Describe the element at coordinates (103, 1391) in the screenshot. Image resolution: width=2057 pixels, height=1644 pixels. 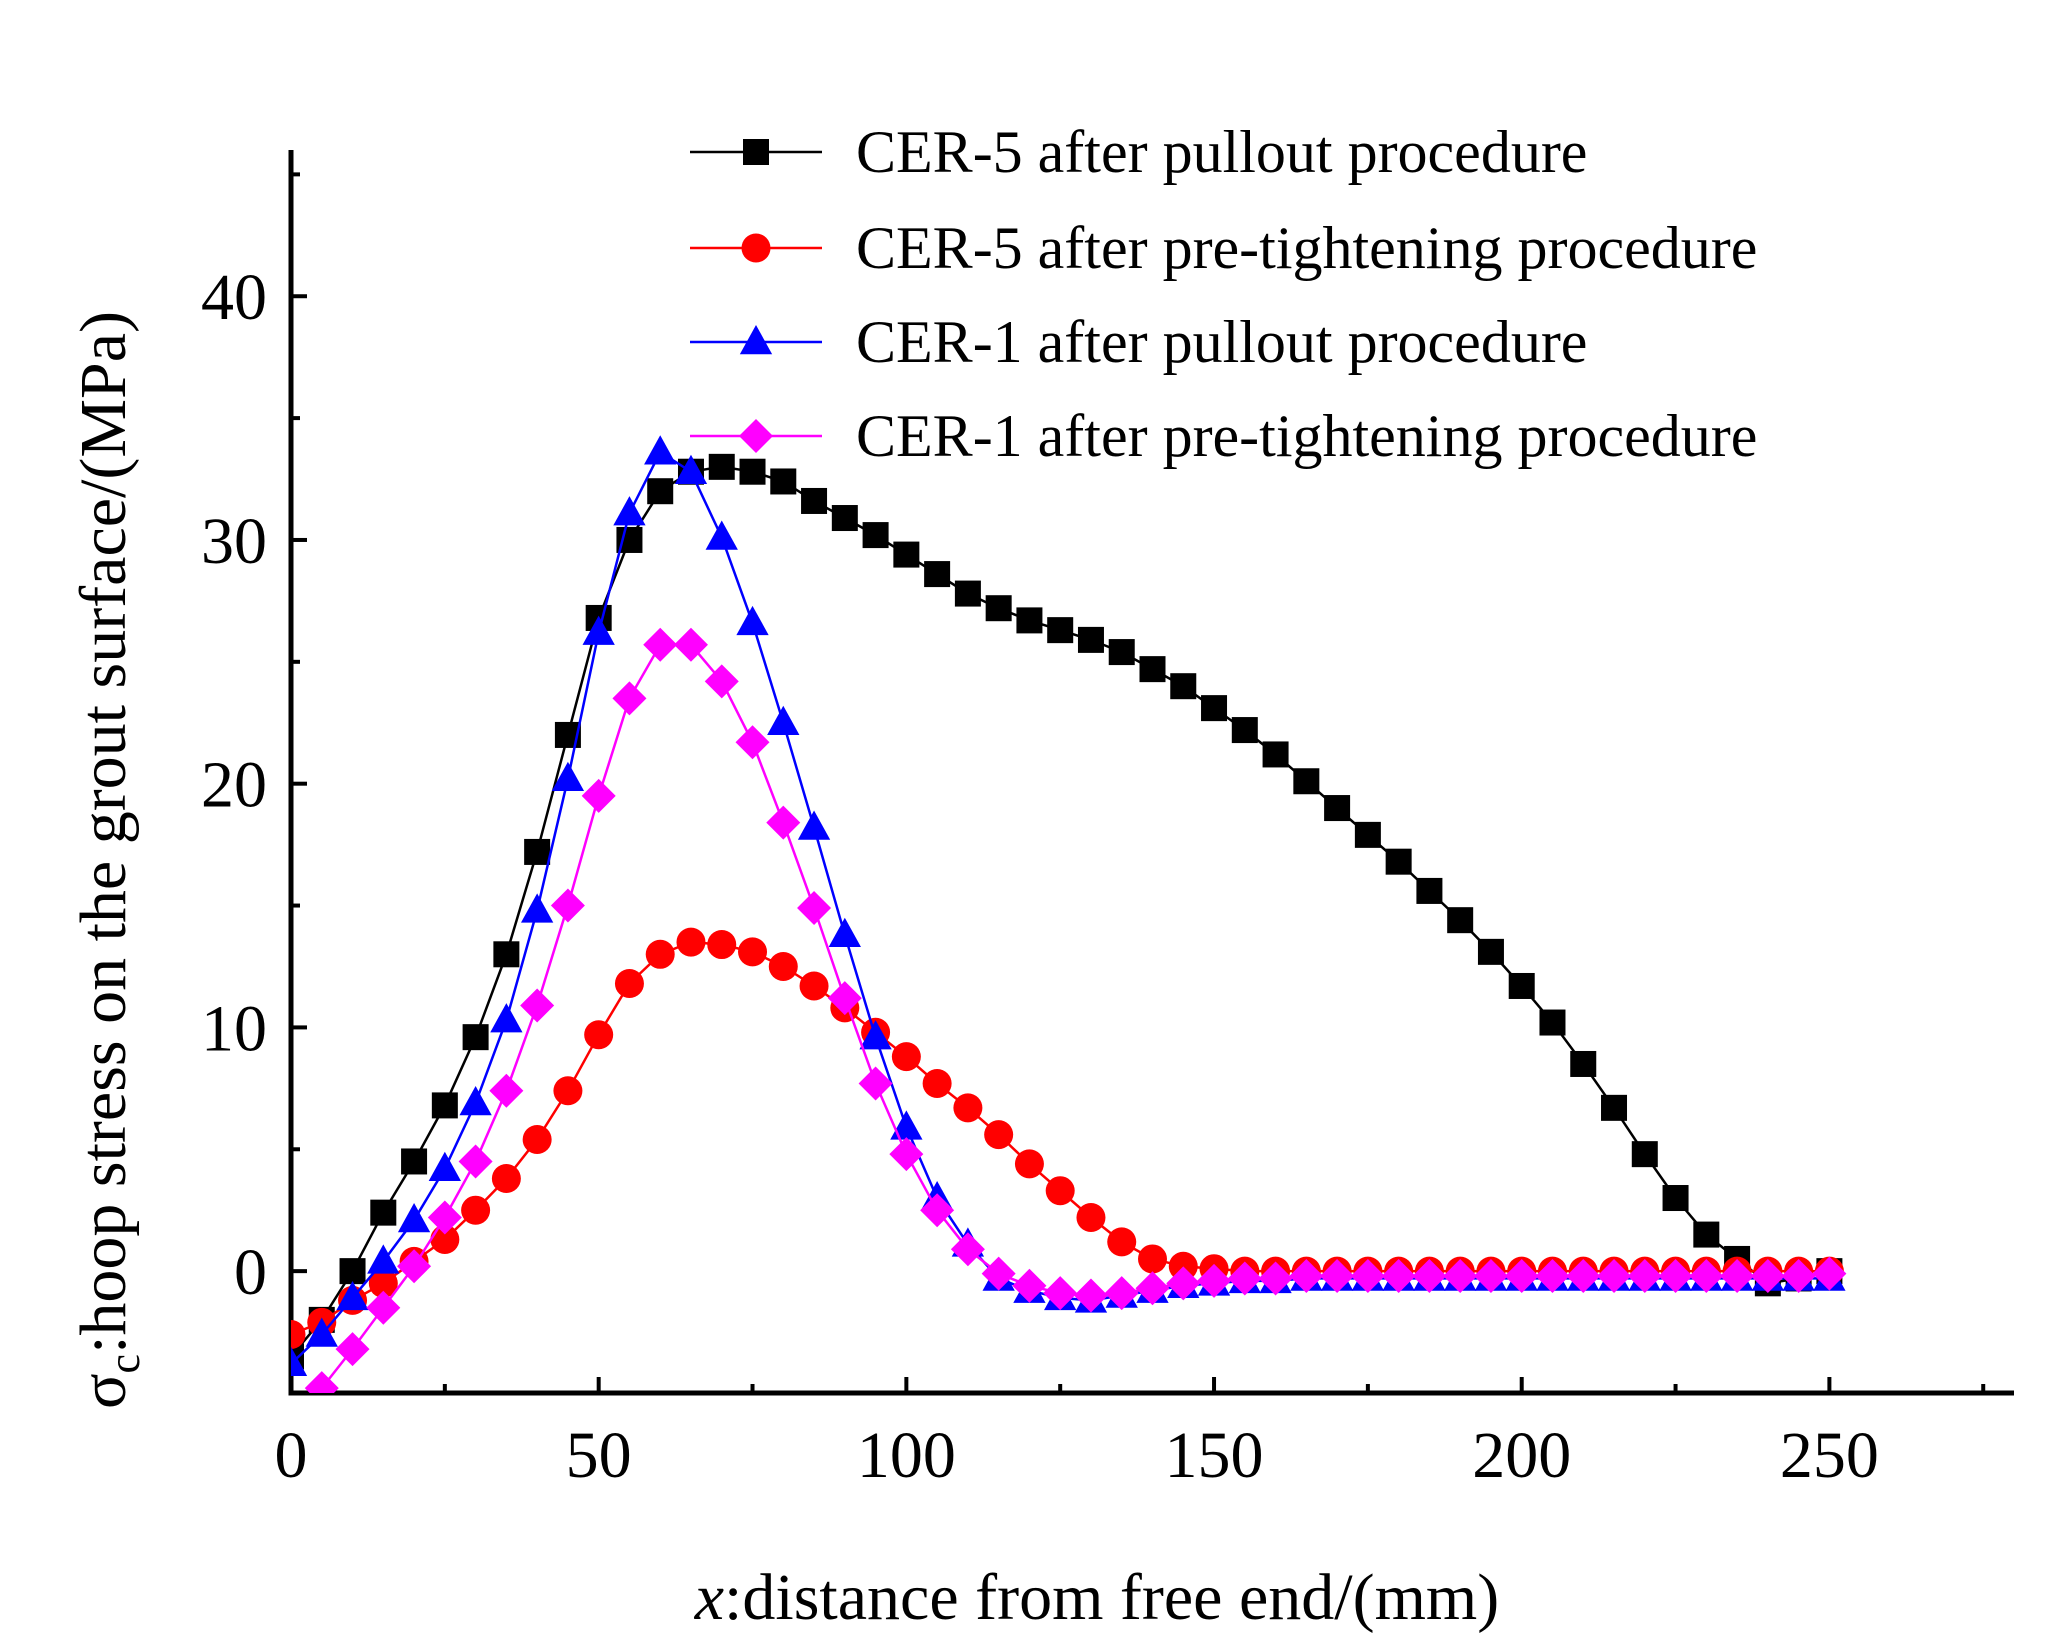
I see `y-axis-variable: σ` at that location.